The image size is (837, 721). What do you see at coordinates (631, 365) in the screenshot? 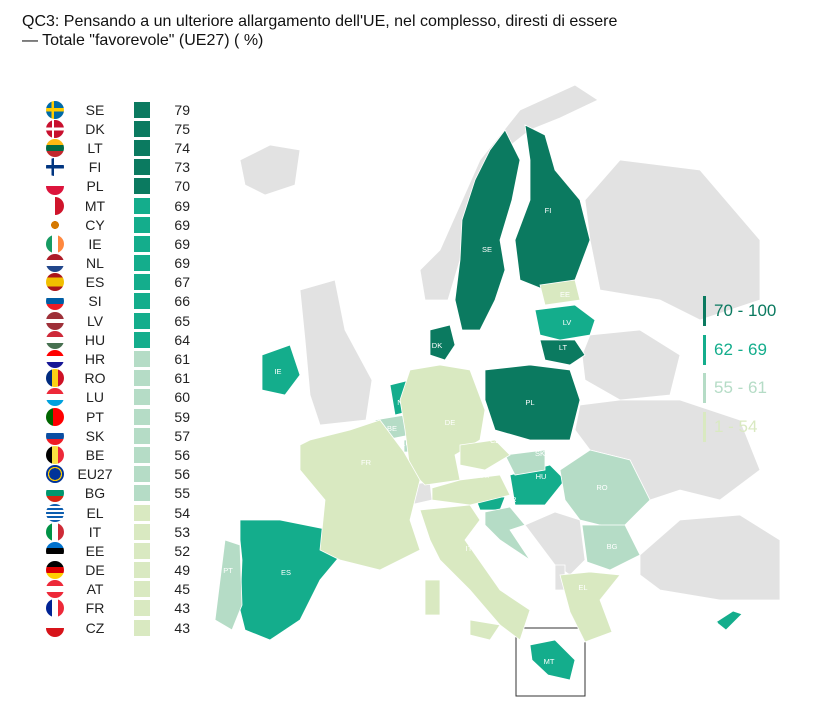
I see `non-eu-belarus` at bounding box center [631, 365].